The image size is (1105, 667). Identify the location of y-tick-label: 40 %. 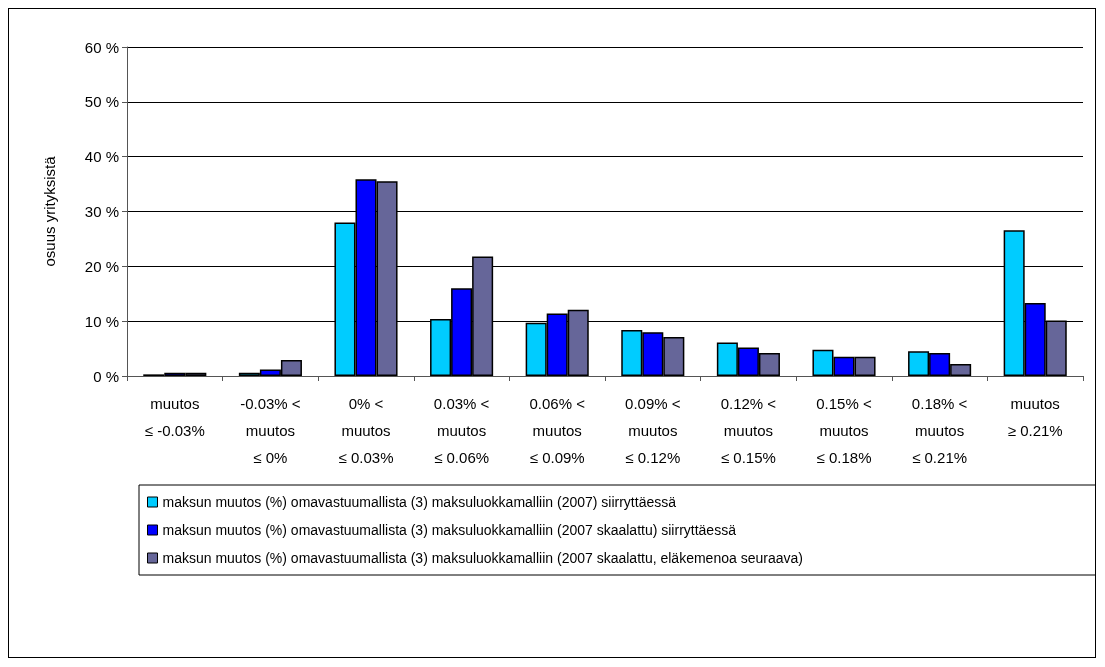
(101, 157).